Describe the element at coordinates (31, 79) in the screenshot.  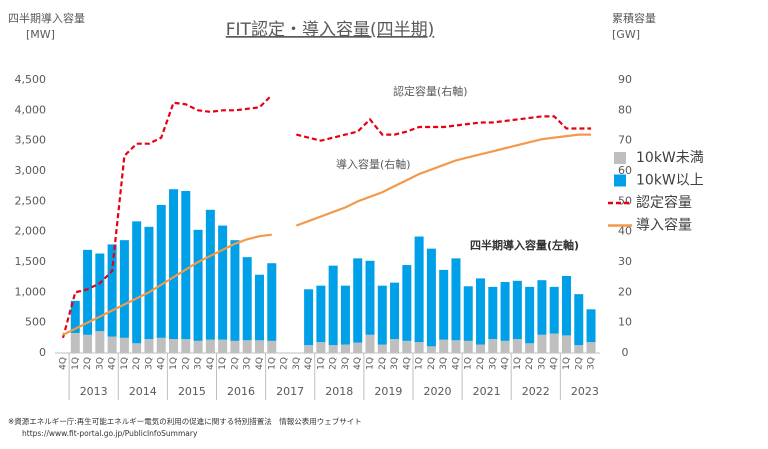
I see `y-tick-label: 4,500` at that location.